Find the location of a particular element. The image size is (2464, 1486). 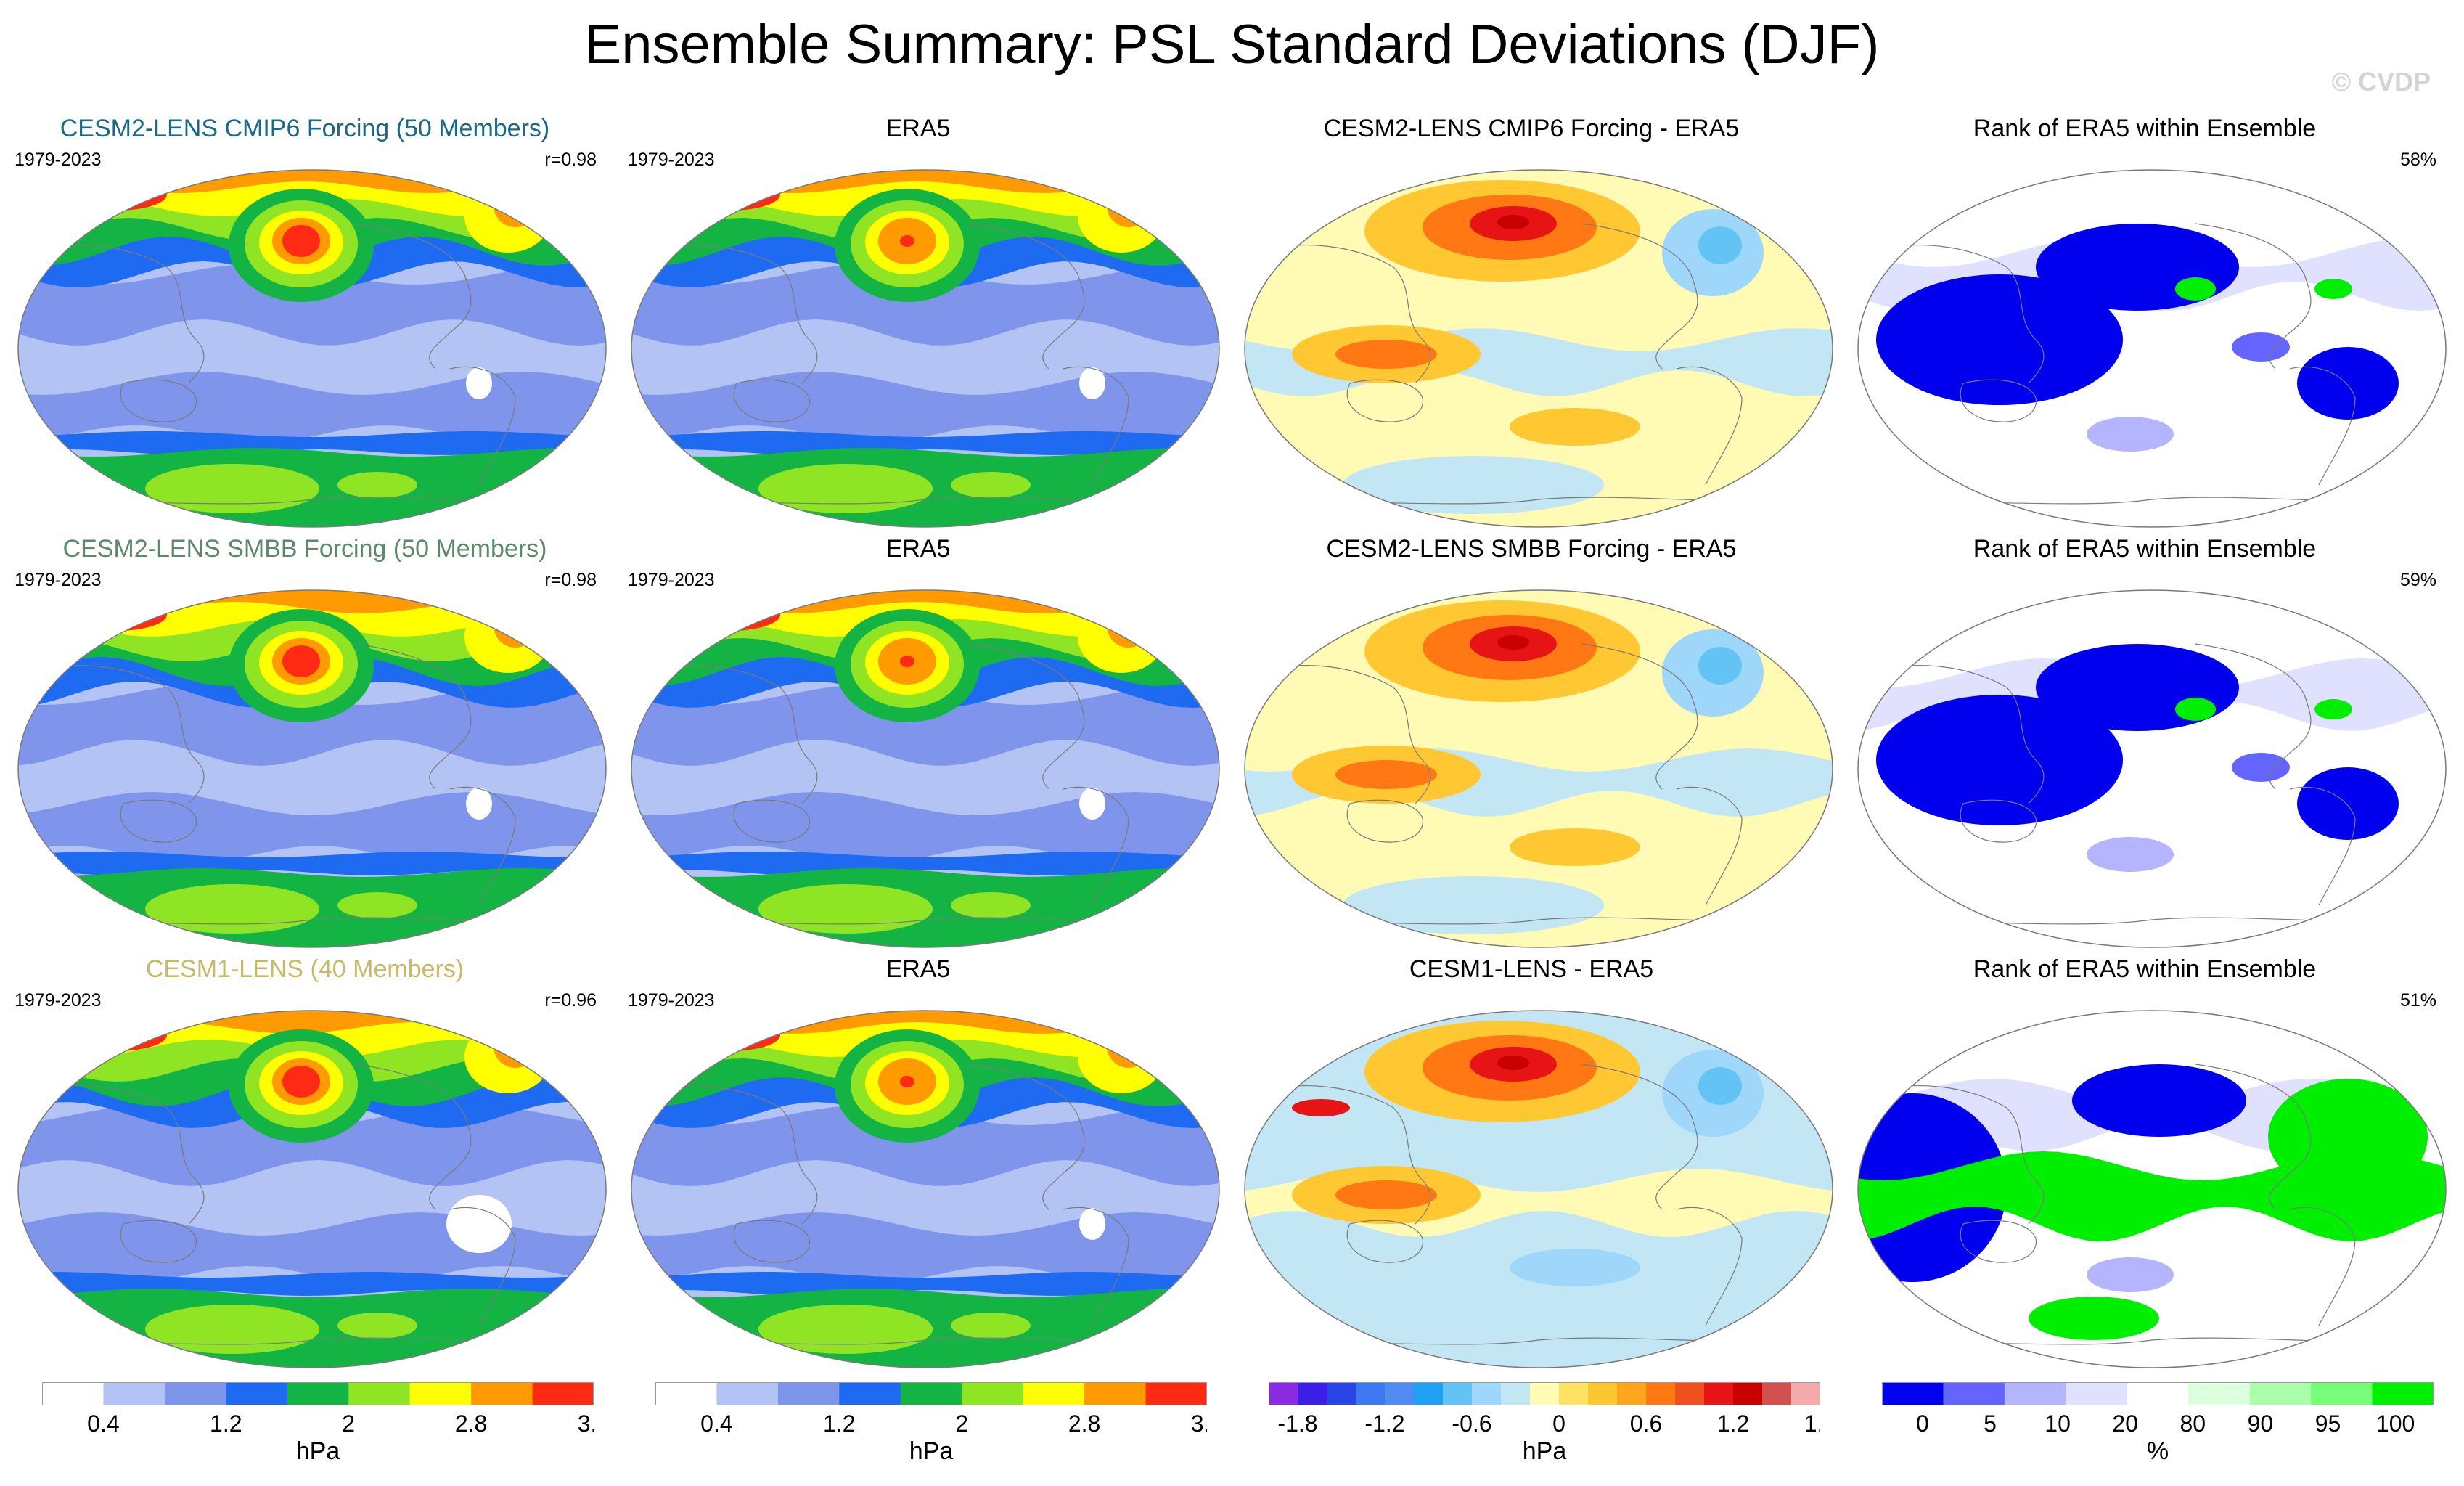

colorbar-tick-label: 100 is located at coordinates (2395, 1424).